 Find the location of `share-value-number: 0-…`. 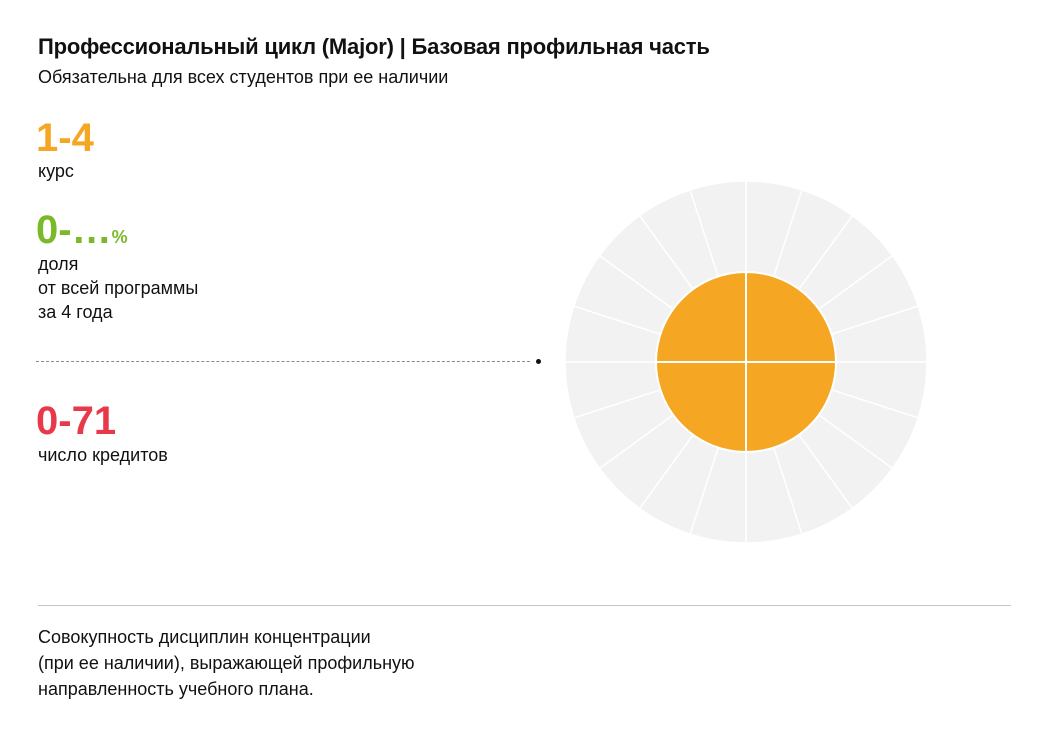

share-value-number: 0-… is located at coordinates (74, 230).